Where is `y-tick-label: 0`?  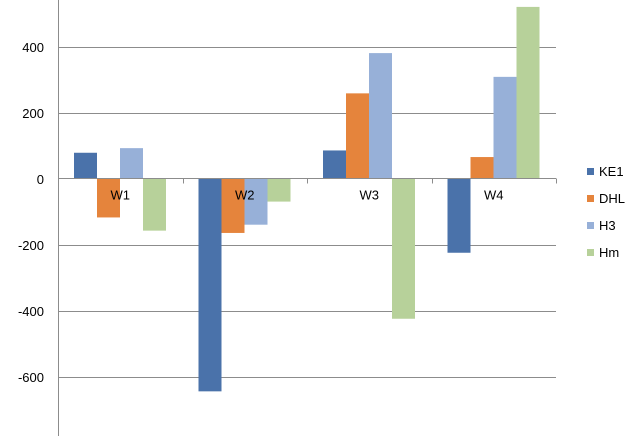 y-tick-label: 0 is located at coordinates (40, 179).